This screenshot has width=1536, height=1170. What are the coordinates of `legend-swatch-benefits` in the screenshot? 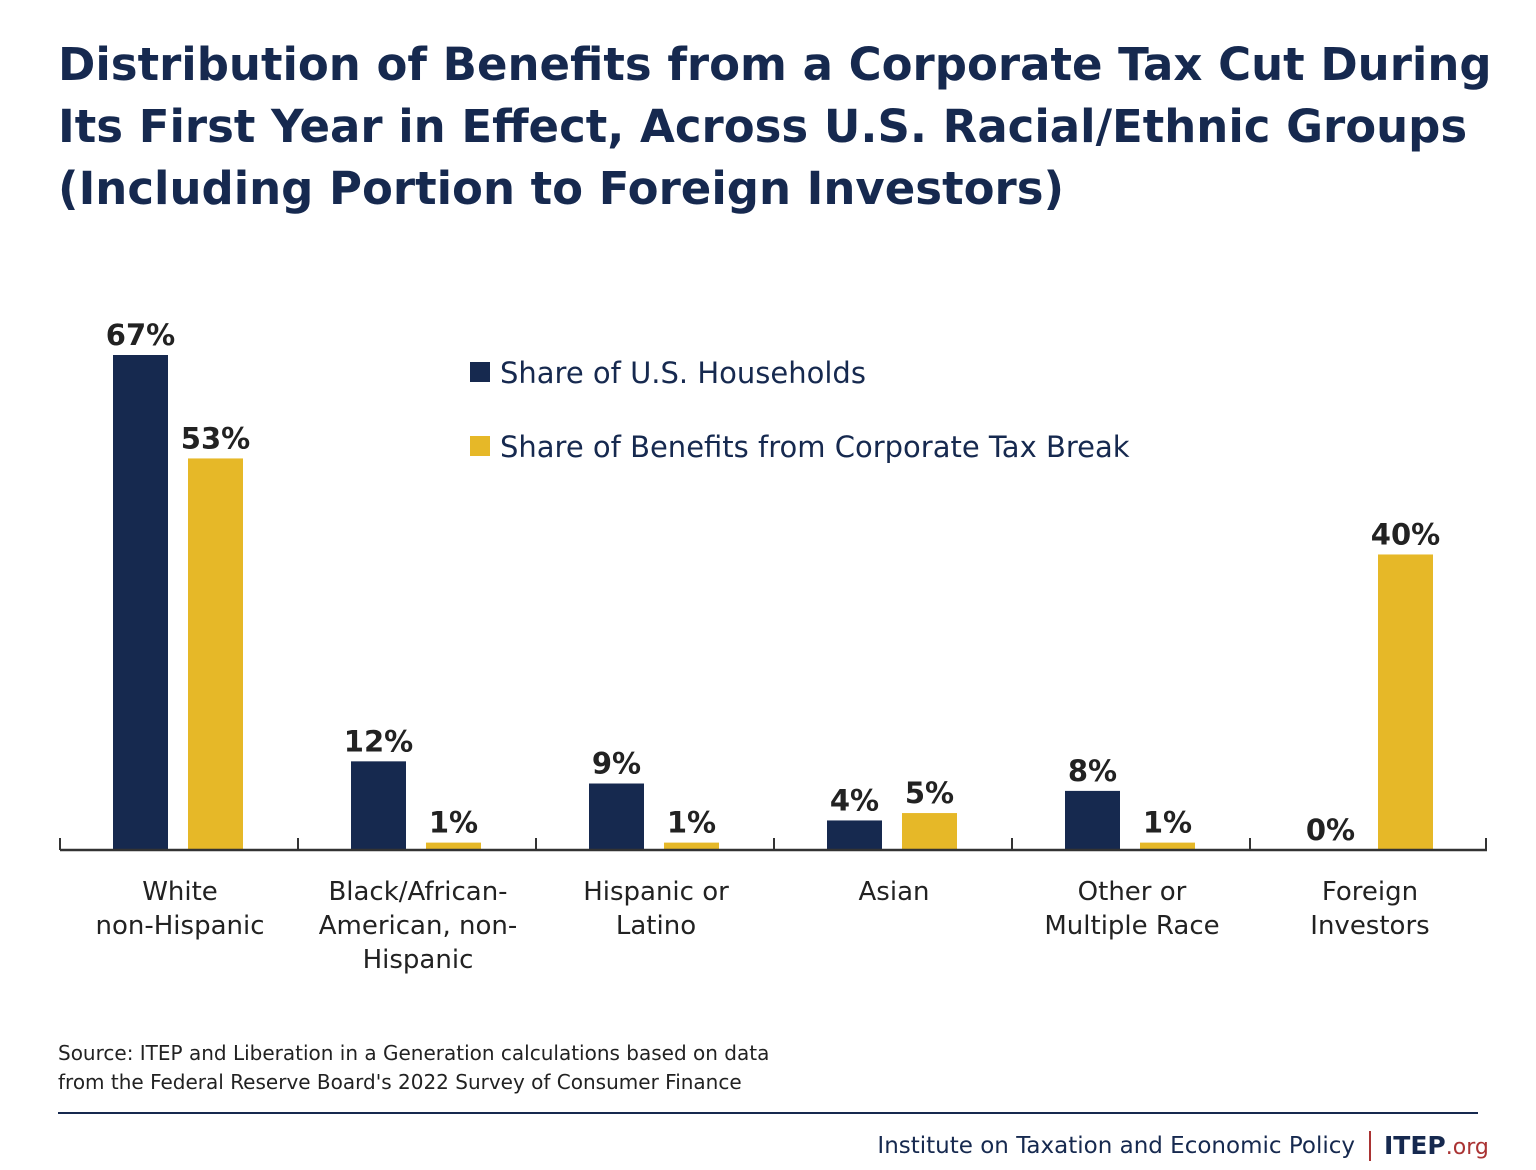 It's located at (480, 446).